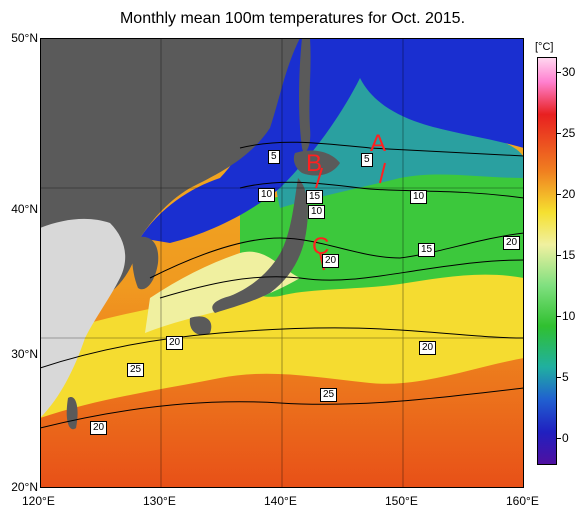  What do you see at coordinates (569, 133) in the screenshot?
I see `colorbar-tick-label: 25` at bounding box center [569, 133].